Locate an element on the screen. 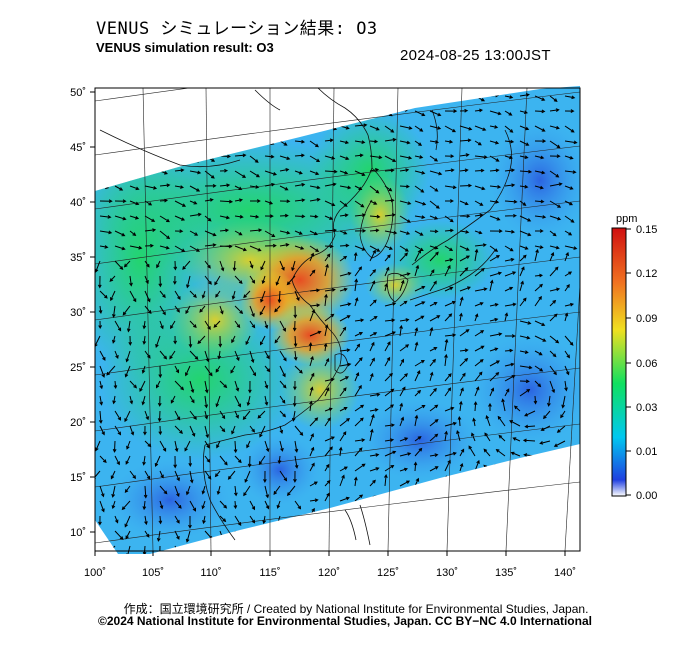 This screenshot has height=649, width=700. lon-label: 120˚ is located at coordinates (329, 573).